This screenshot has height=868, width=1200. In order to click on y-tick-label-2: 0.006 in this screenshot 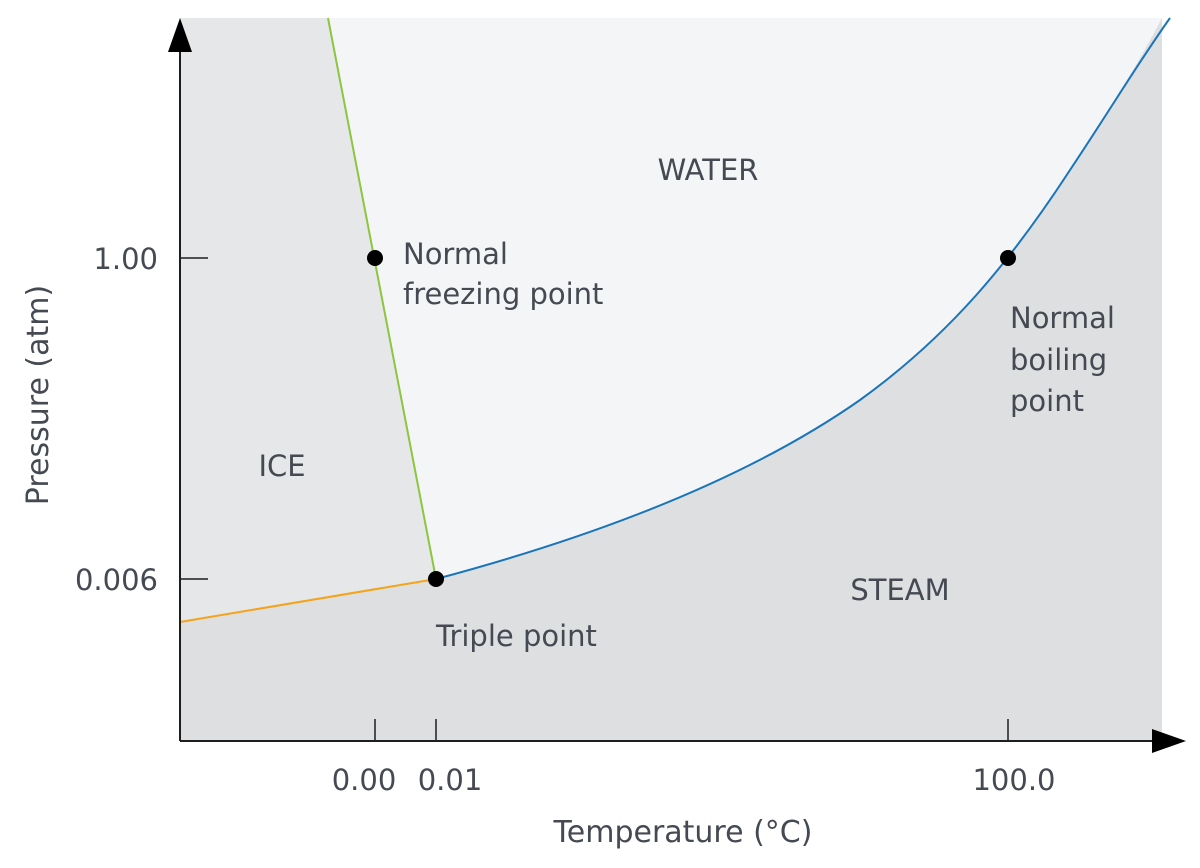, I will do `click(116, 580)`.